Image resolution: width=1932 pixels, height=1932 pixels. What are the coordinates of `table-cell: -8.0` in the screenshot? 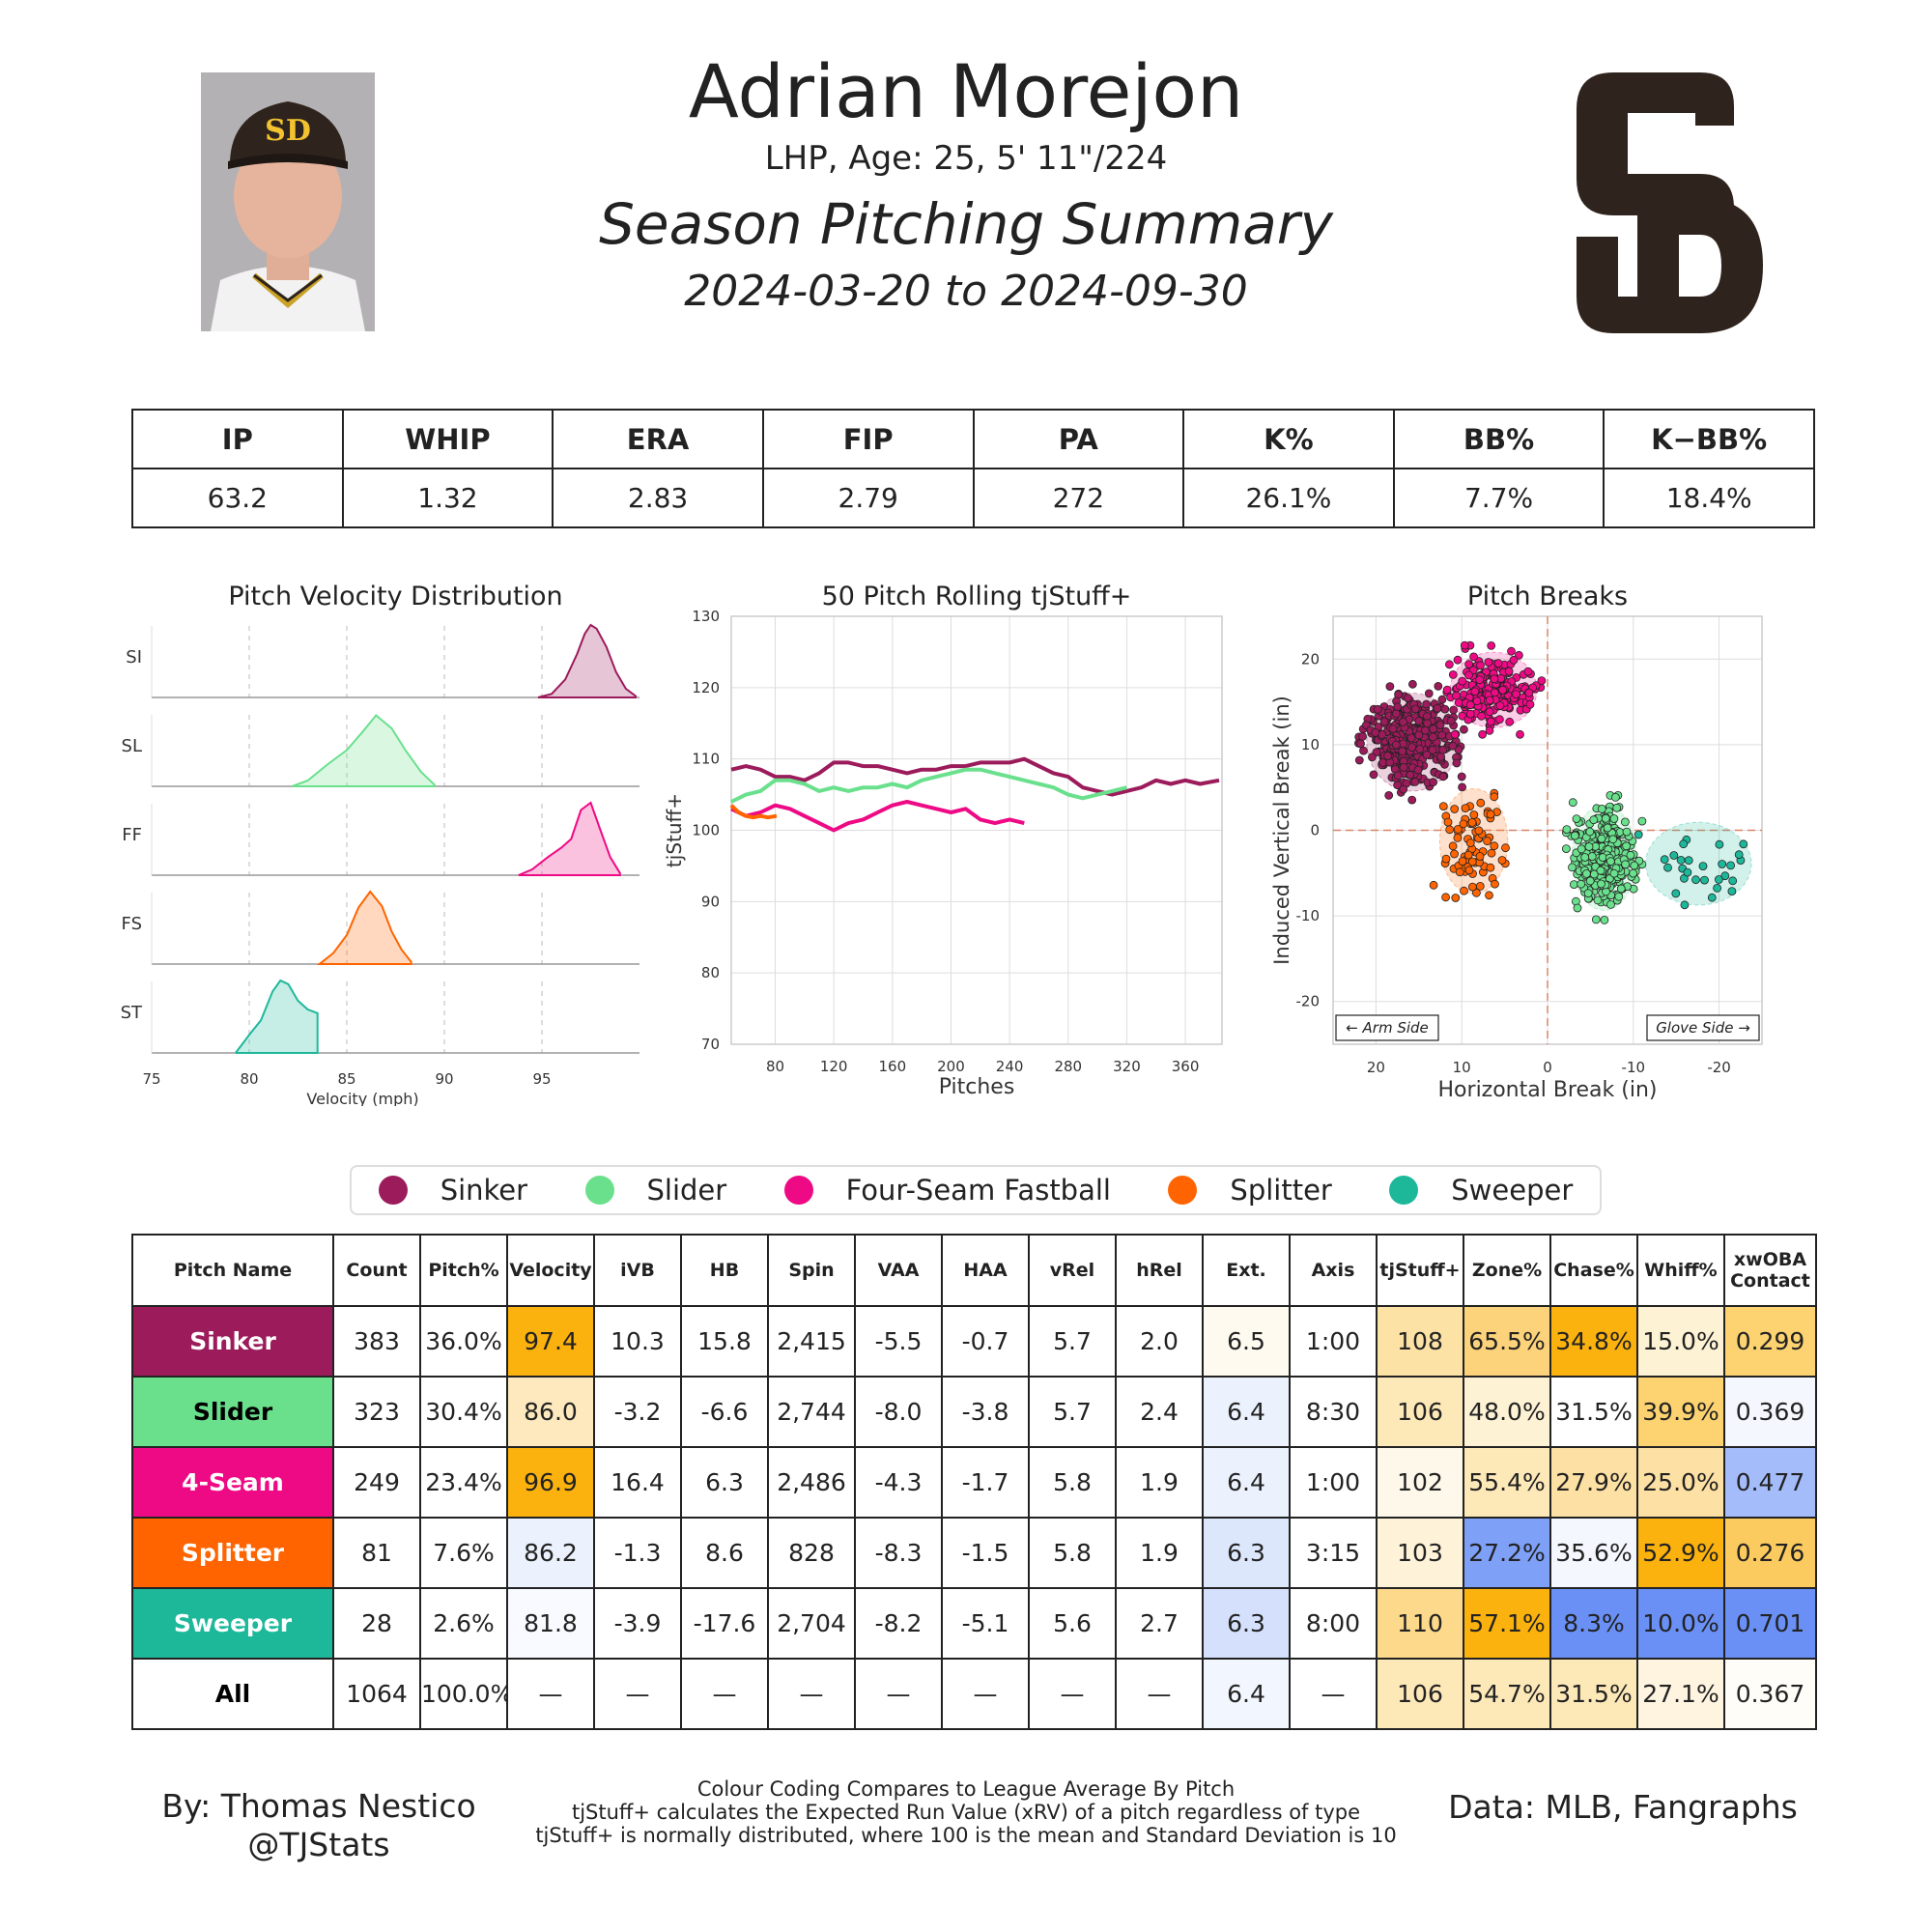 It's located at (898, 1412).